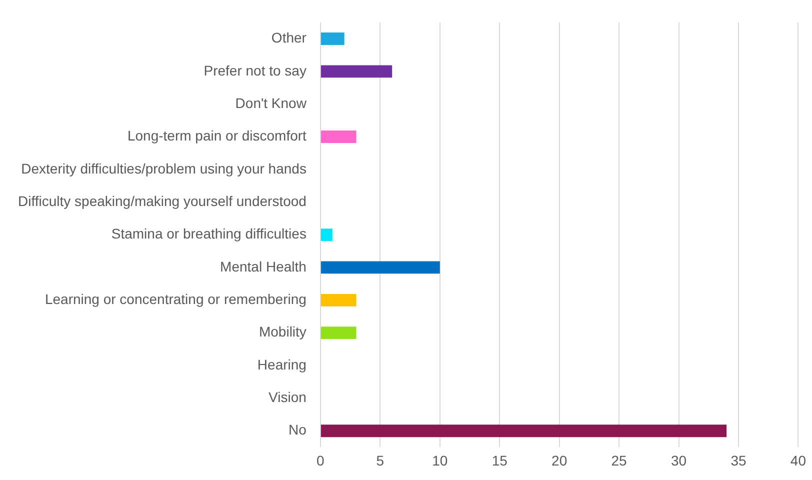  I want to click on y-tick-label: Difficulty speaking/making yourself understood, so click(162, 200).